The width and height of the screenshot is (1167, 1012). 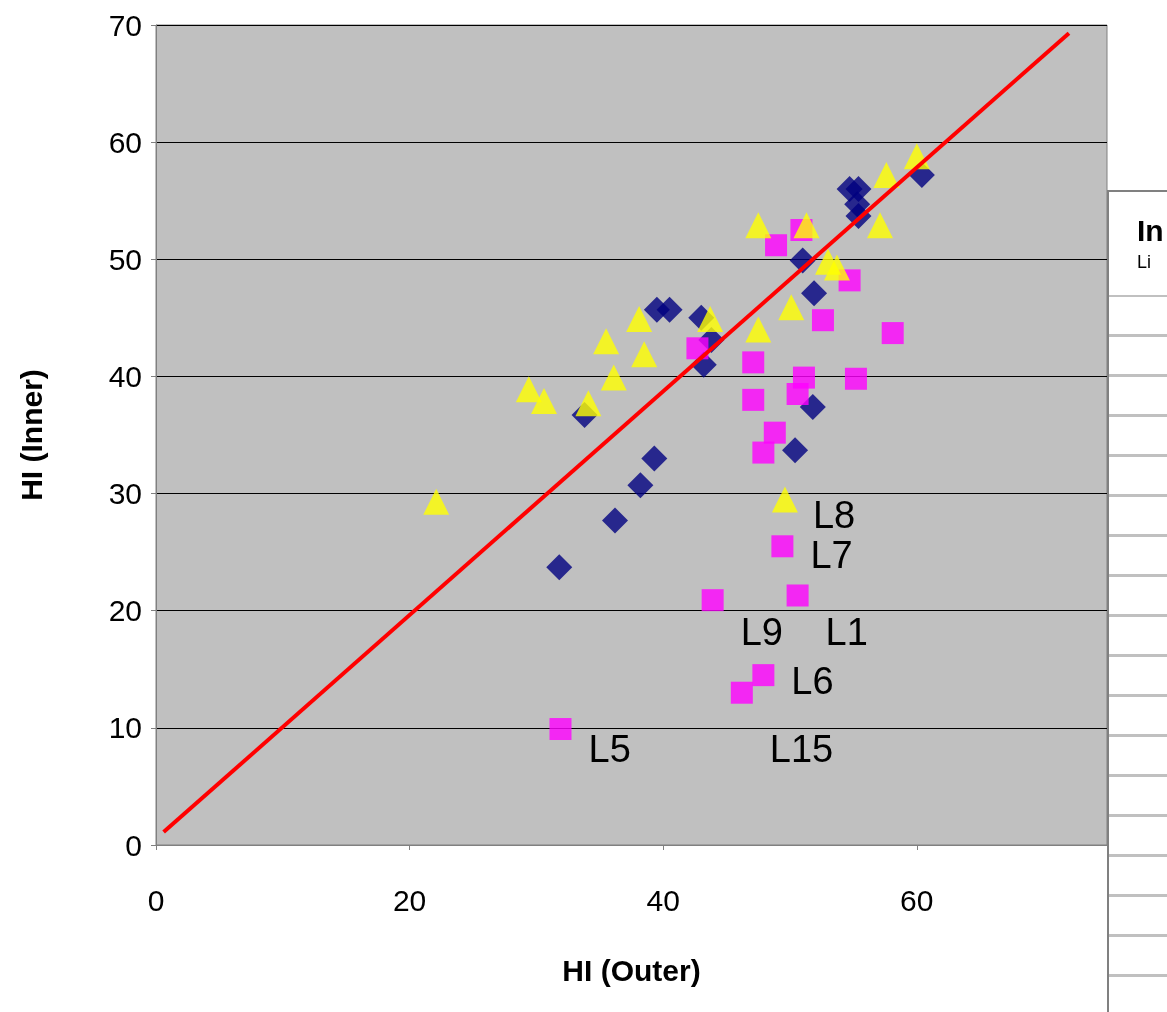 What do you see at coordinates (125, 376) in the screenshot?
I see `y-tick-label: 40` at bounding box center [125, 376].